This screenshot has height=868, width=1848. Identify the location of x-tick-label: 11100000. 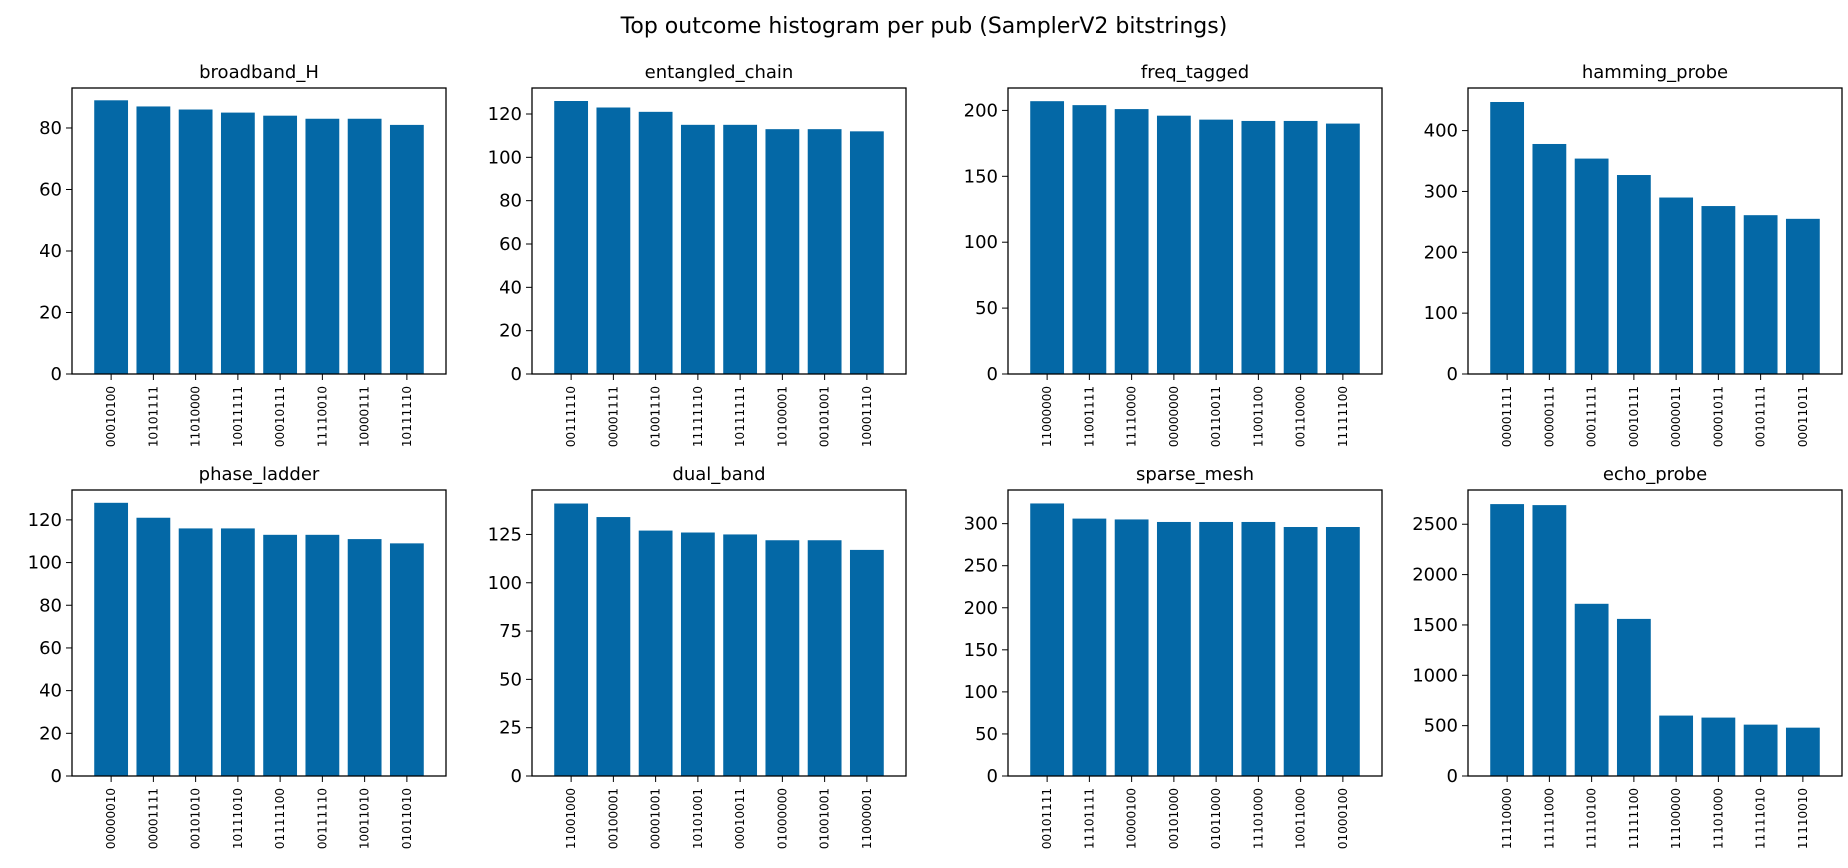
(1676, 818).